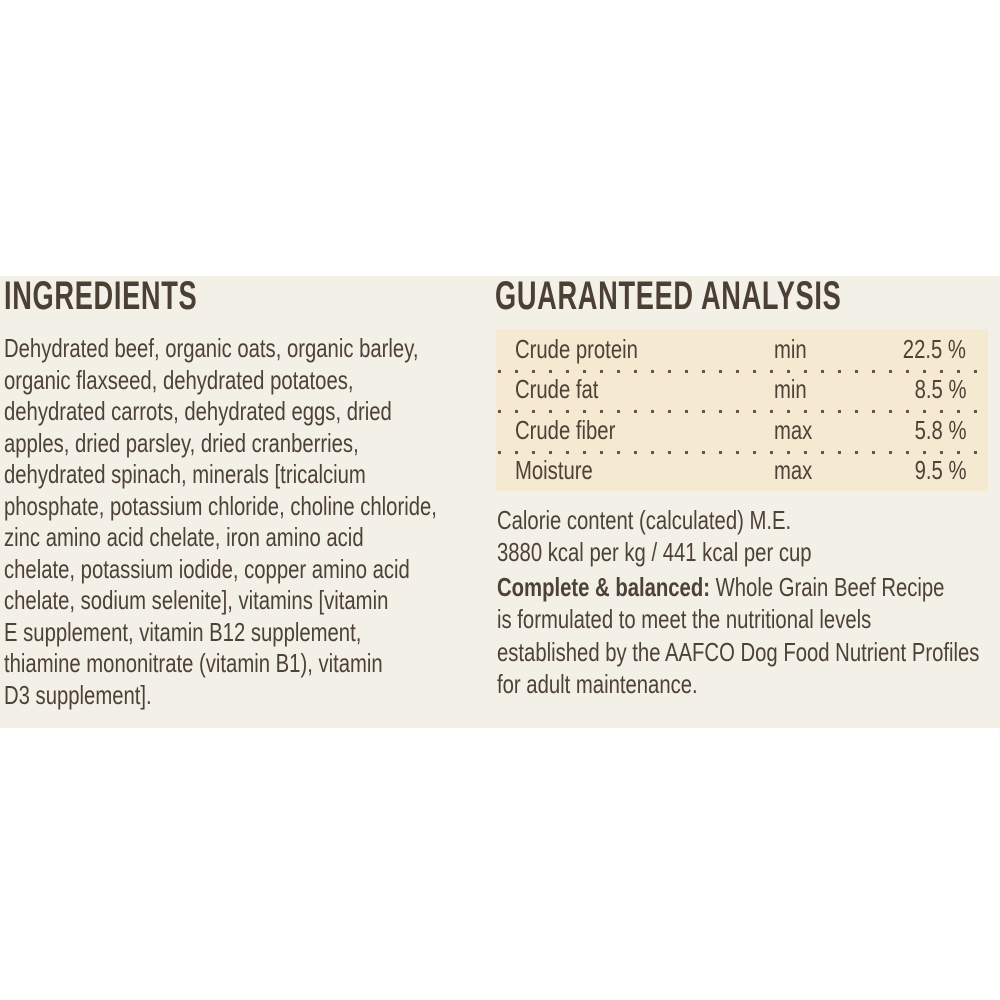 Image resolution: width=1000 pixels, height=1000 pixels. What do you see at coordinates (940, 429) in the screenshot?
I see `percent-value: 5.8 %` at bounding box center [940, 429].